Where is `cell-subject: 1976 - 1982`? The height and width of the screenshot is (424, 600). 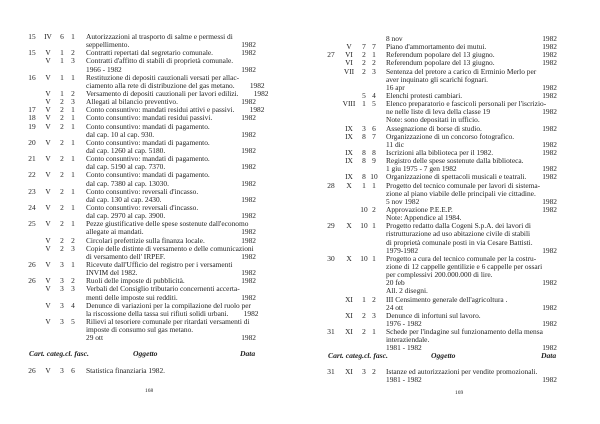
cell-subject: 1976 - 1982 is located at coordinates (404, 323).